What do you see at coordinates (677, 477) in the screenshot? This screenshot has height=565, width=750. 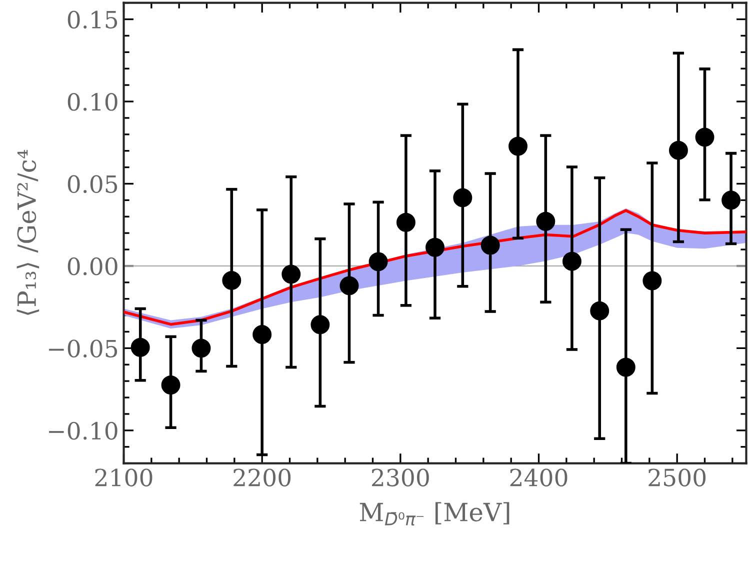 I see `x-tick-label: 2500` at bounding box center [677, 477].